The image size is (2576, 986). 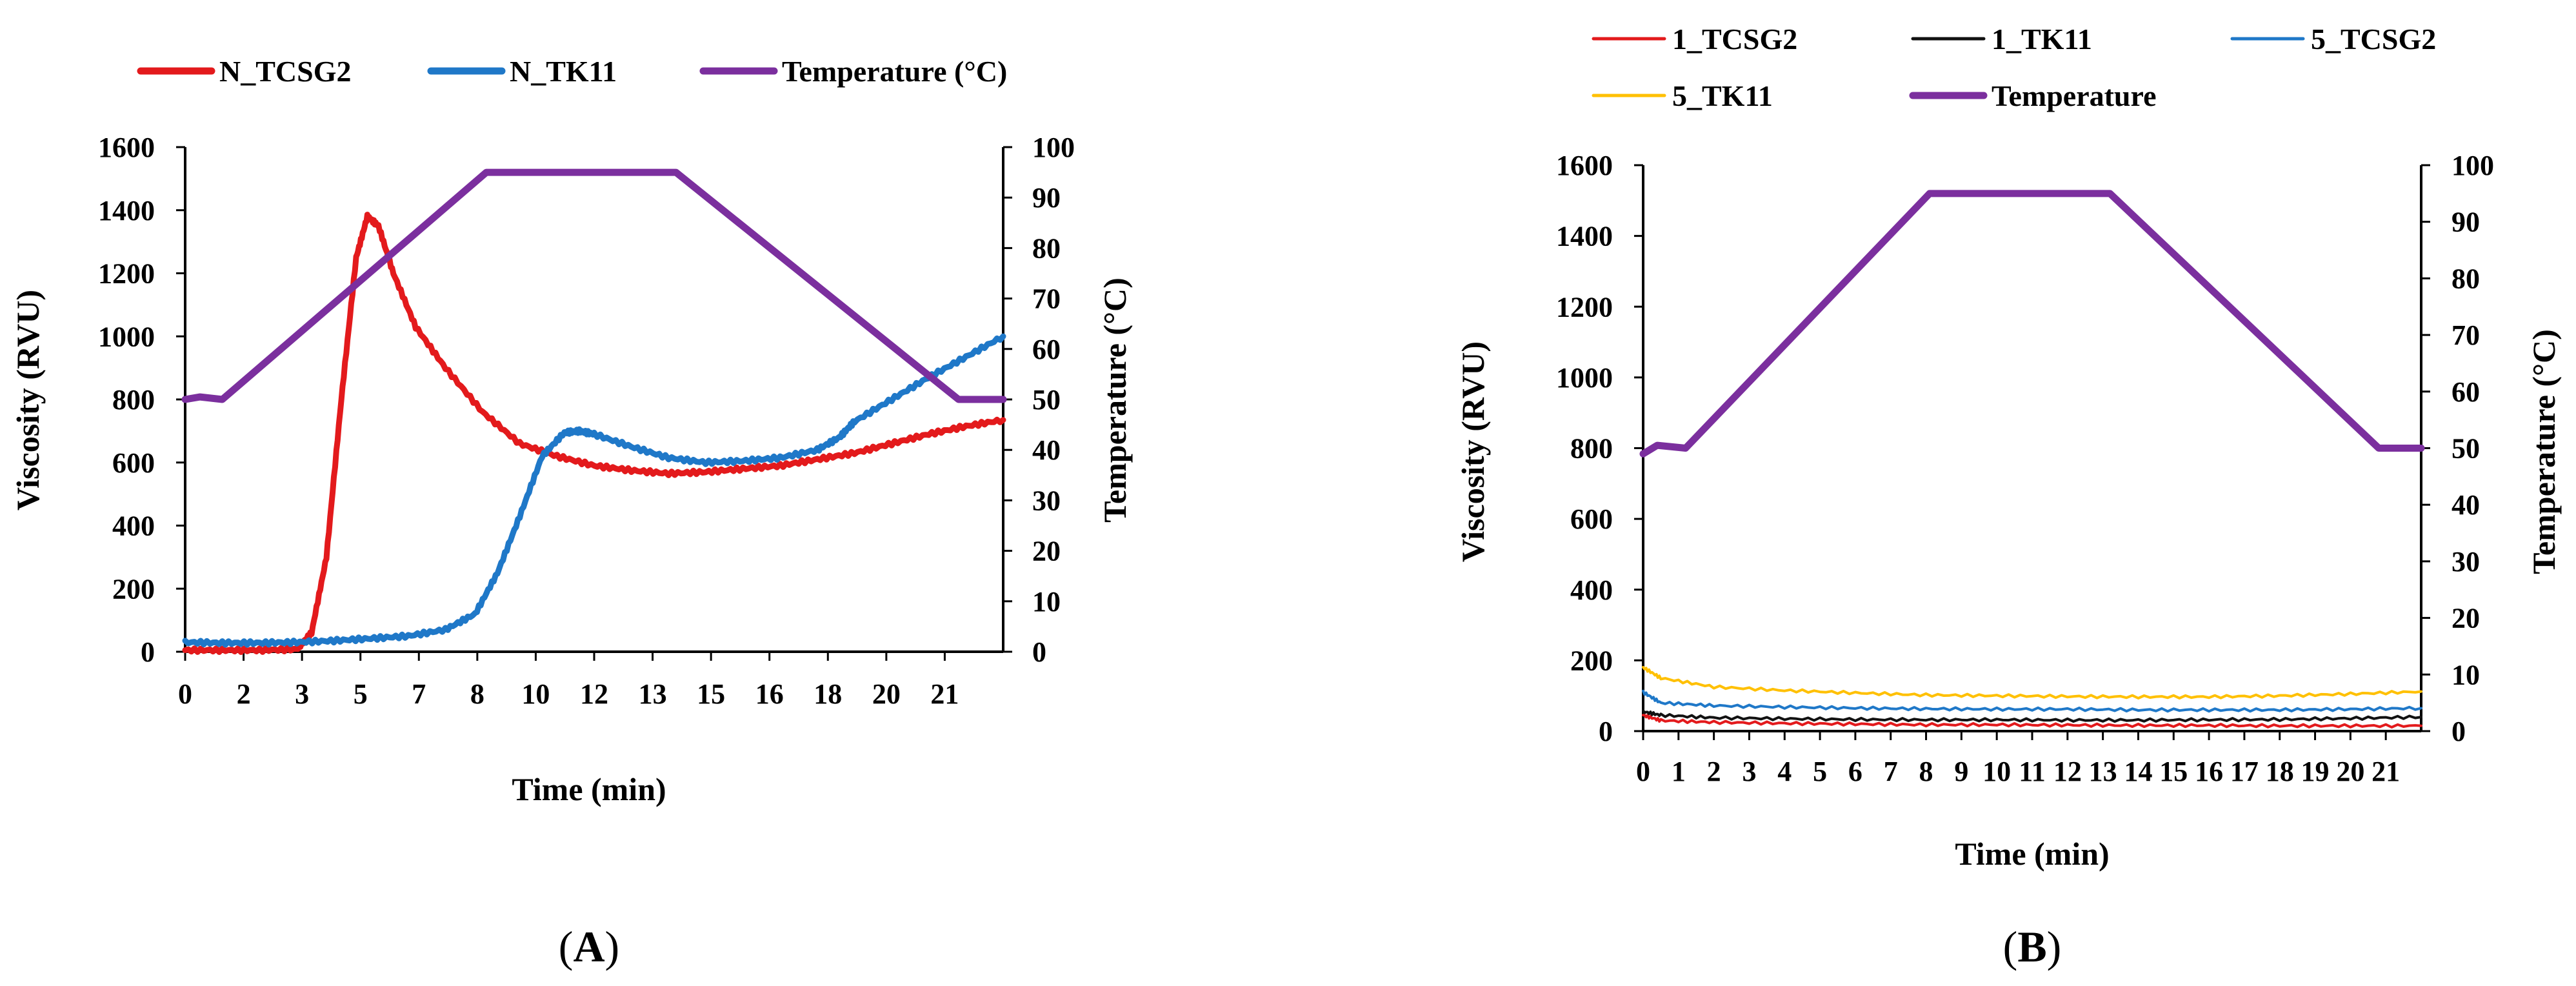 What do you see at coordinates (2032, 324) in the screenshot?
I see `series-line-temperature` at bounding box center [2032, 324].